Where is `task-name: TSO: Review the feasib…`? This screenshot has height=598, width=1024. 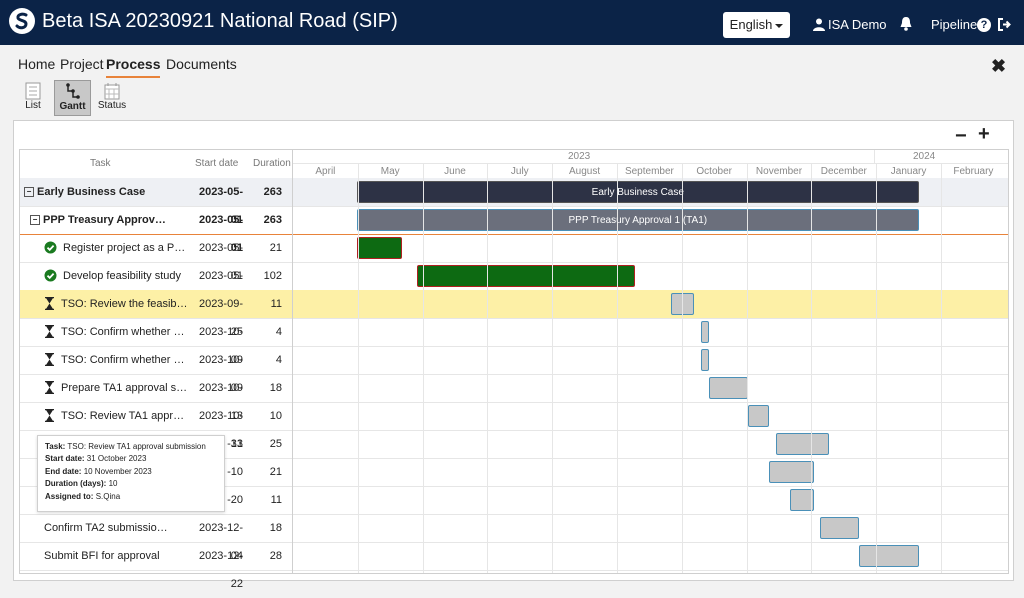 task-name: TSO: Review the feasib… is located at coordinates (124, 304).